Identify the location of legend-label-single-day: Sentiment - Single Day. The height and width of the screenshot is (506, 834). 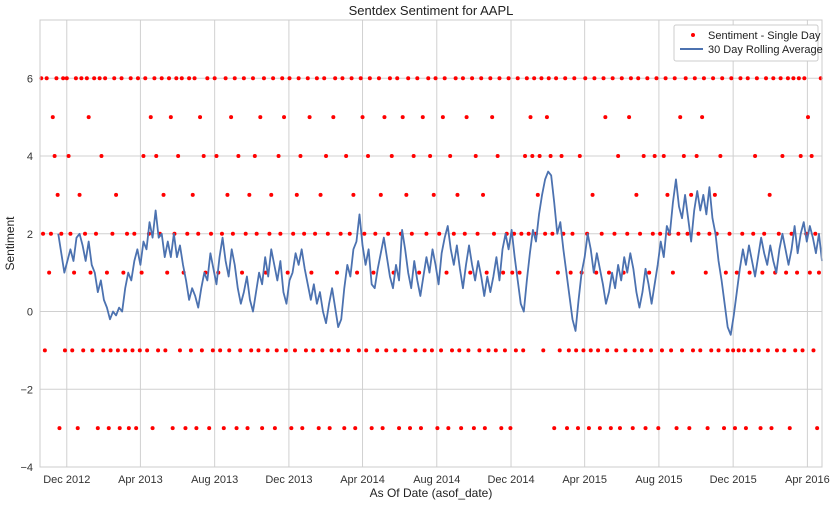
(764, 36).